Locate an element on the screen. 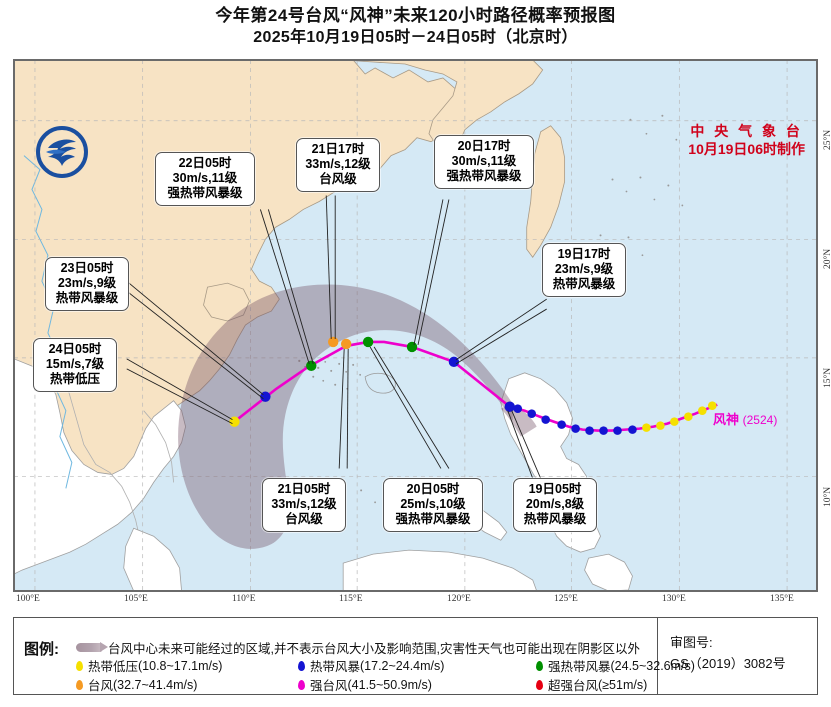 Image resolution: width=831 pixels, height=707 pixels. legend-superty-range: (≥51m/s) is located at coordinates (623, 684).